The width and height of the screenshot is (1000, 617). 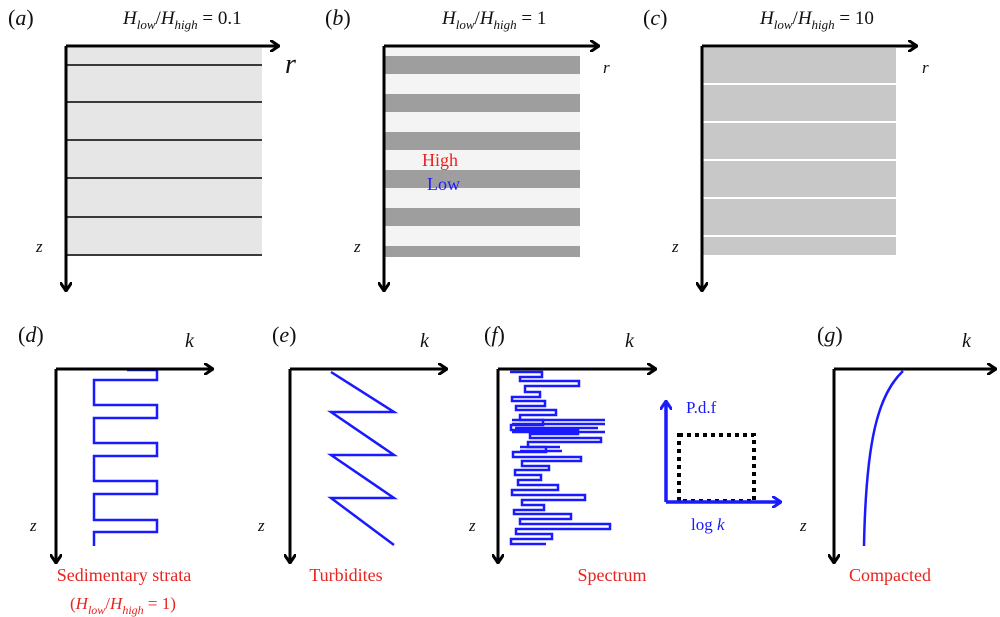 I want to click on panel-f-tag: (f), so click(x=494, y=334).